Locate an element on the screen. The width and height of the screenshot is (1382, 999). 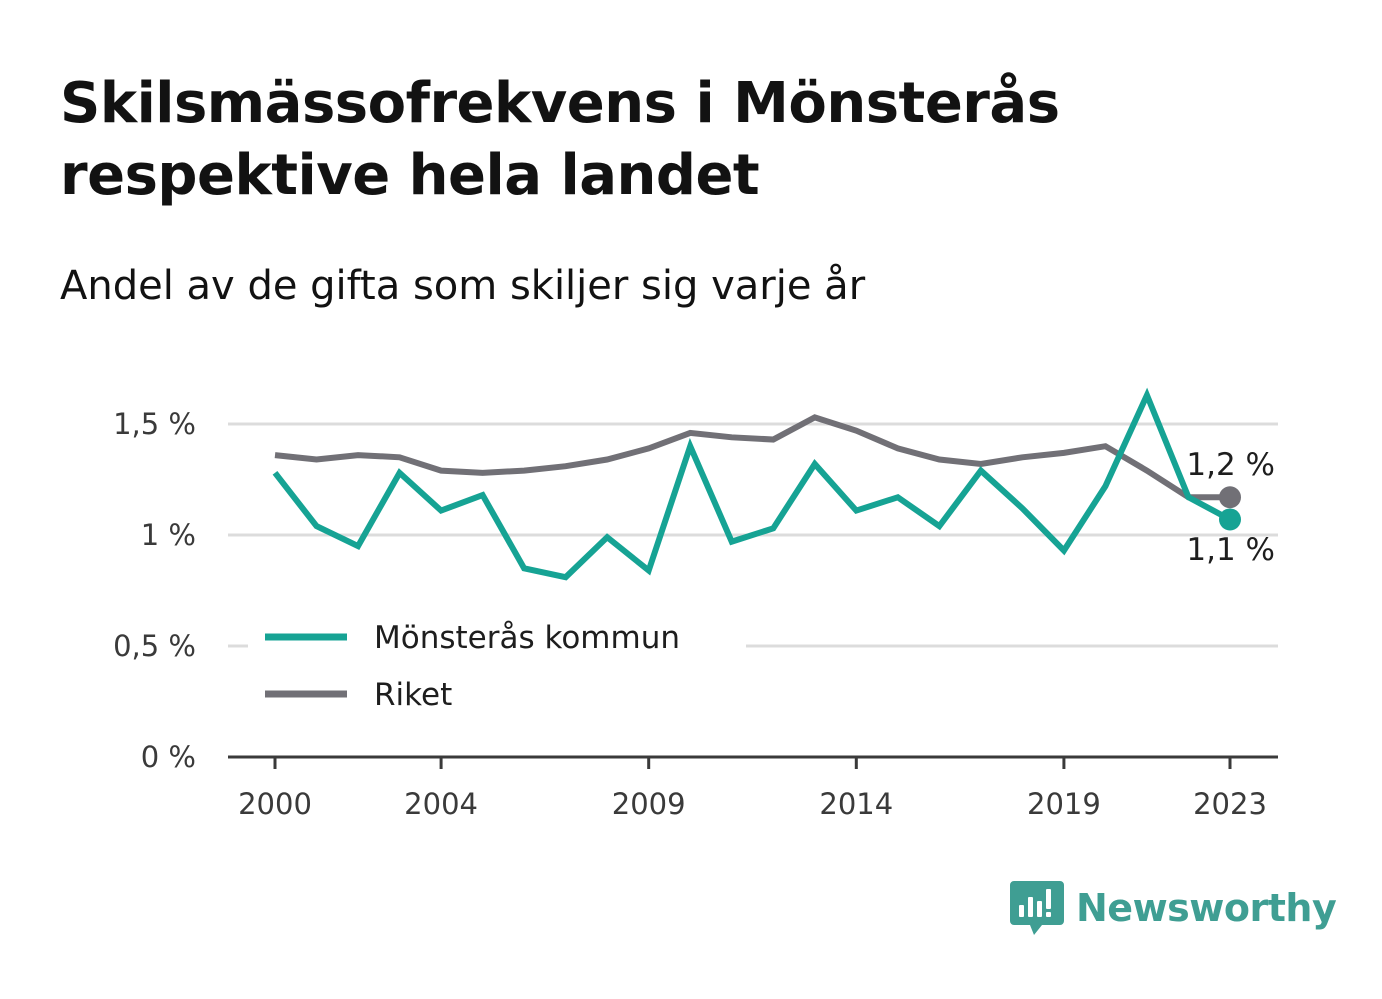
legend-background is located at coordinates (497, 664).